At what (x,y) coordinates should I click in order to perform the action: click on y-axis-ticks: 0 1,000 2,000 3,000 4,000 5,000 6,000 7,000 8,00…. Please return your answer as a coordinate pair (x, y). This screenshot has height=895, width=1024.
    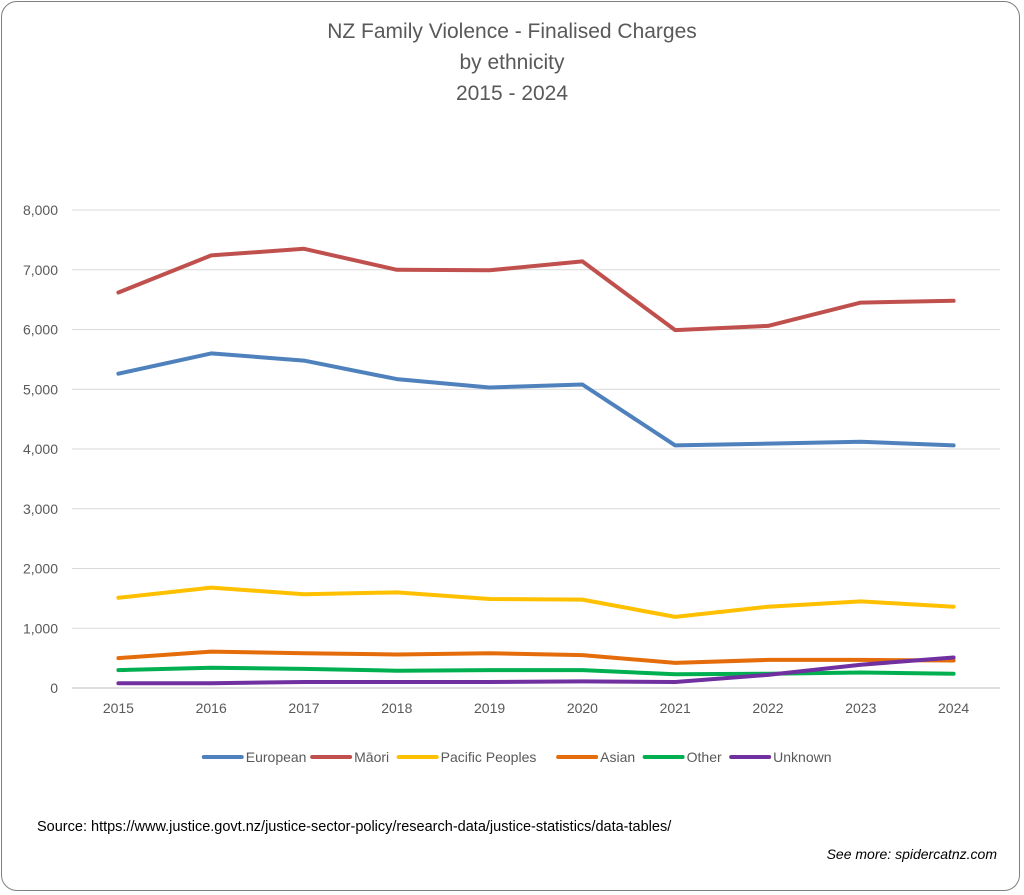
    Looking at the image, I should click on (40, 449).